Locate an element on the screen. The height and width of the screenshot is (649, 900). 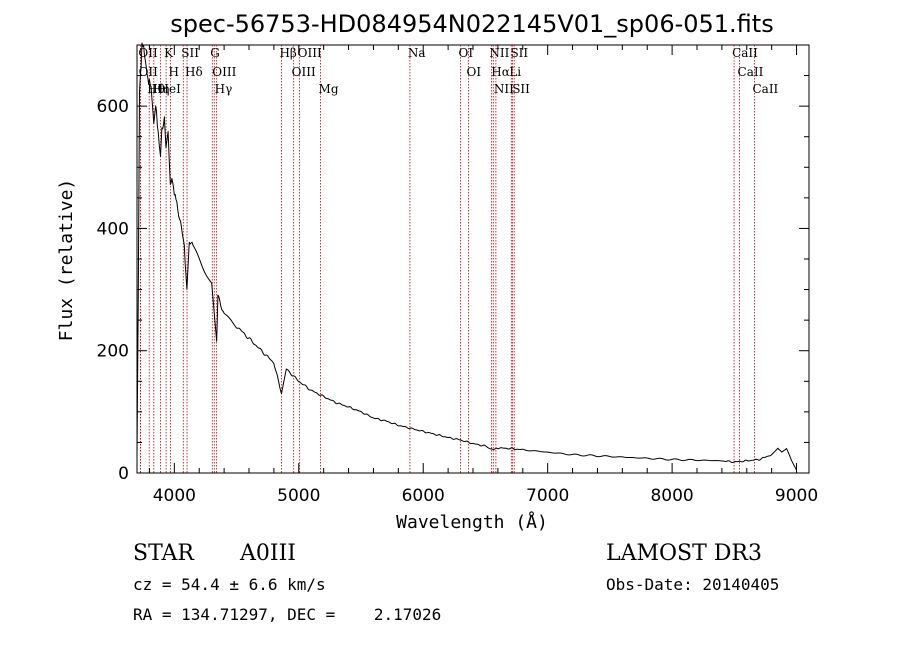
redshift-cz: cz = 54.4 ± 6.6 km/s is located at coordinates (229, 584).